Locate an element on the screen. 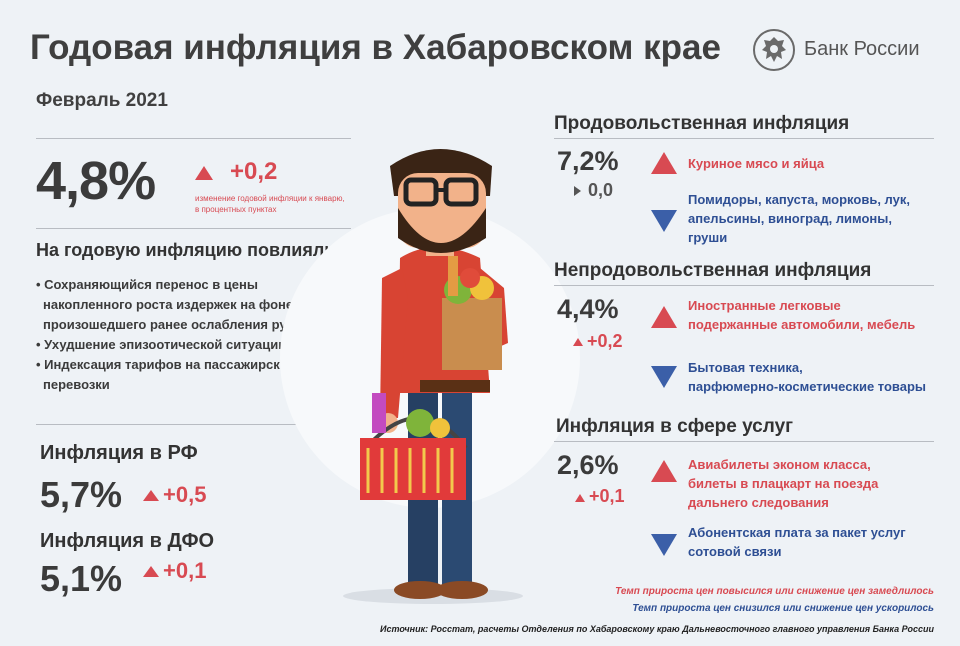 Image resolution: width=960 pixels, height=646 pixels. delta-caption-line-1: изменение годовой инфляции к январю, is located at coordinates (270, 198).